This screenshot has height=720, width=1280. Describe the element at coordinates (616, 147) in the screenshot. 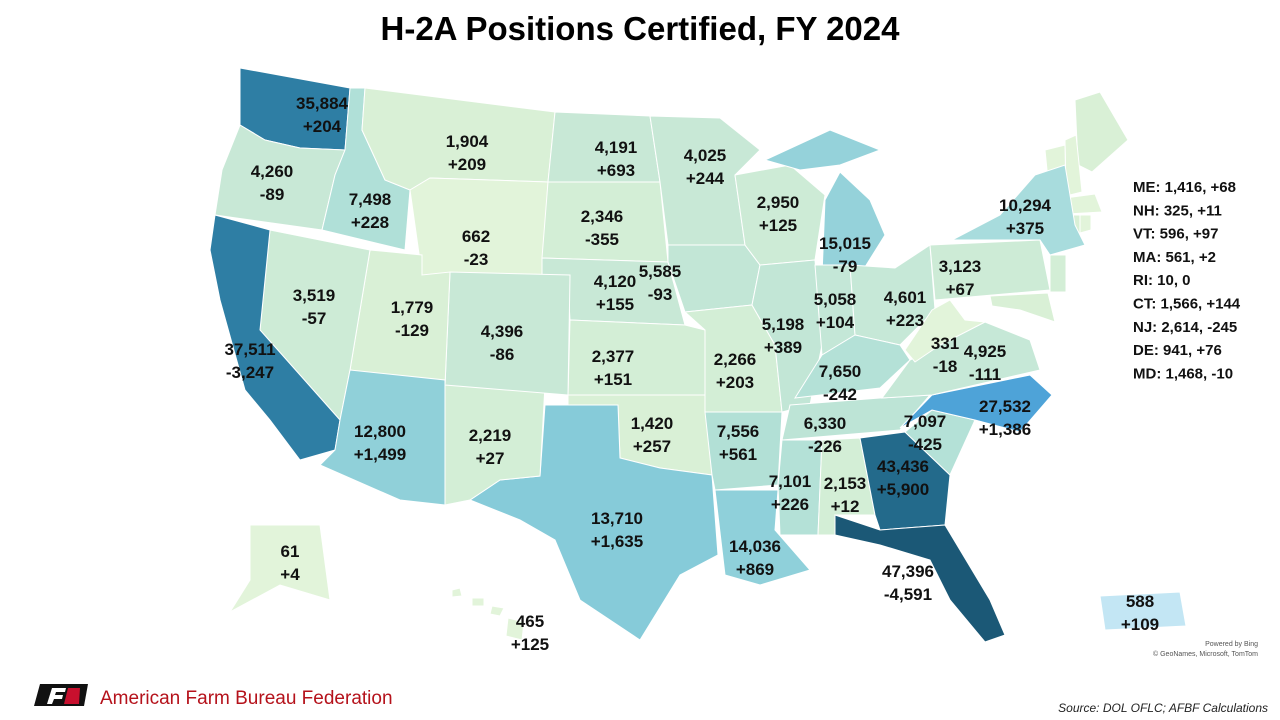

I see `state-positions: 4,191` at that location.